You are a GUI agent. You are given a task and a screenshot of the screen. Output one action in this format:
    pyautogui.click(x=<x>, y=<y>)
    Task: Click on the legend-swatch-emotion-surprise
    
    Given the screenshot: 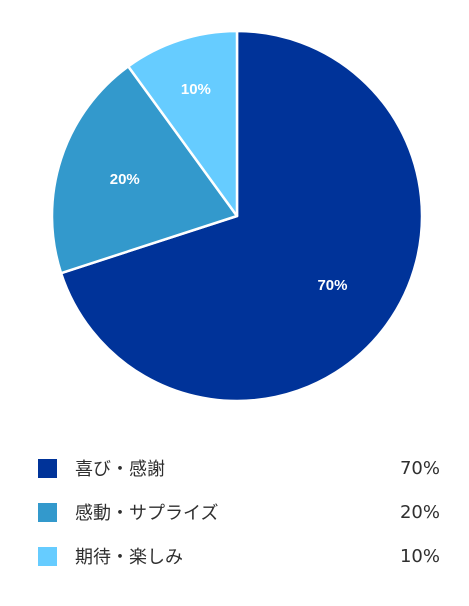 What is the action you would take?
    pyautogui.click(x=47, y=512)
    